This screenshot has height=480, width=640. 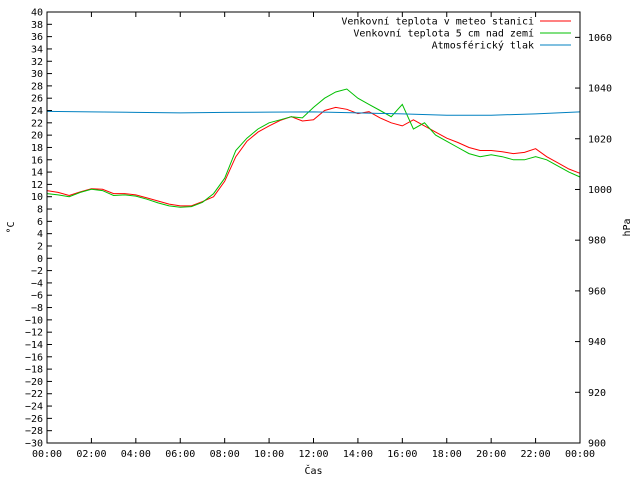 What do you see at coordinates (597, 291) in the screenshot?
I see `y-right-tick-label: 960` at bounding box center [597, 291].